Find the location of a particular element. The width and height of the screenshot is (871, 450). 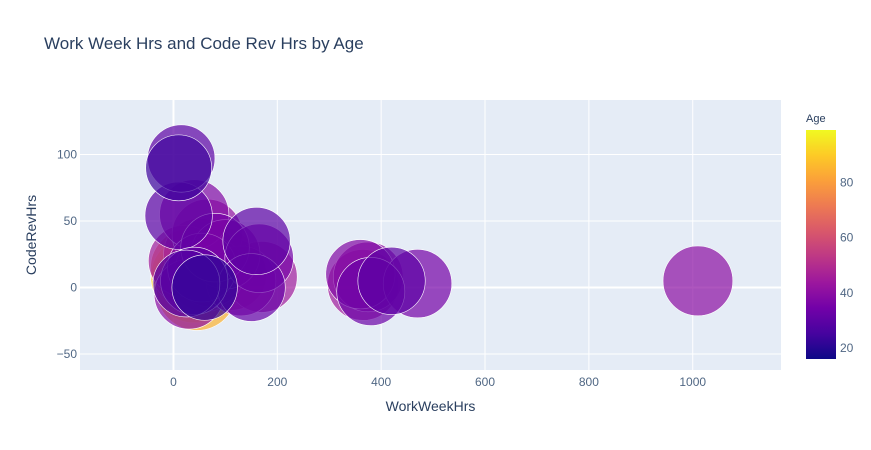

colorbar-title: Age is located at coordinates (816, 119).